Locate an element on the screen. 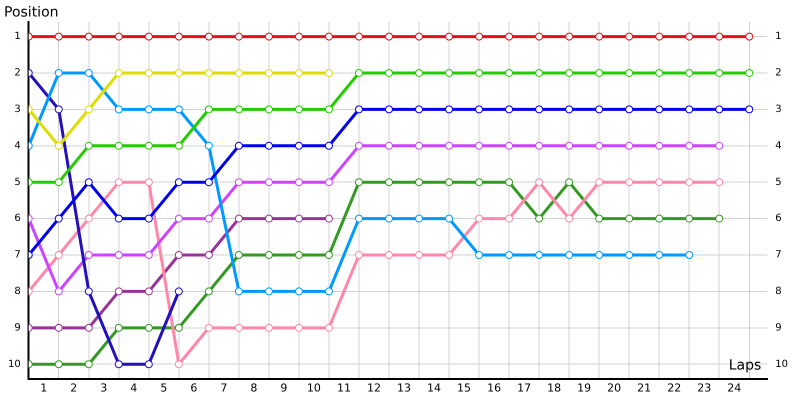  x-tick-label: 18 is located at coordinates (554, 387).